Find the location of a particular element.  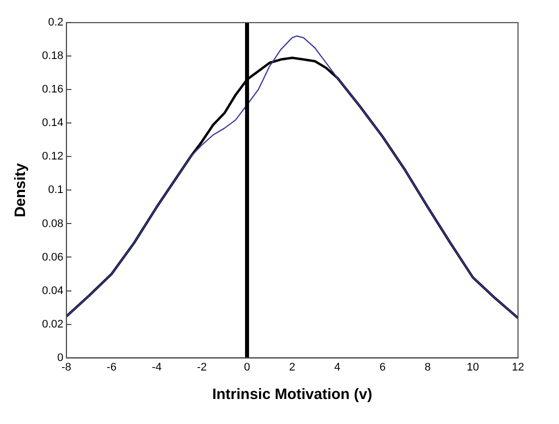

y-tick-label: 0.12 is located at coordinates (53, 156).